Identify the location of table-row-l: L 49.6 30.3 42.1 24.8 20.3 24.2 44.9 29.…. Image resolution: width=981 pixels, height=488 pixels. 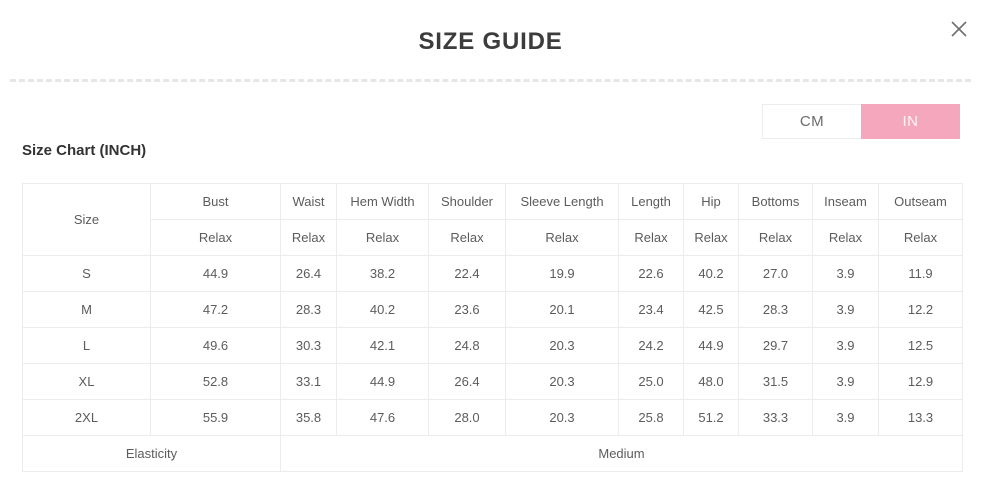
(492, 345).